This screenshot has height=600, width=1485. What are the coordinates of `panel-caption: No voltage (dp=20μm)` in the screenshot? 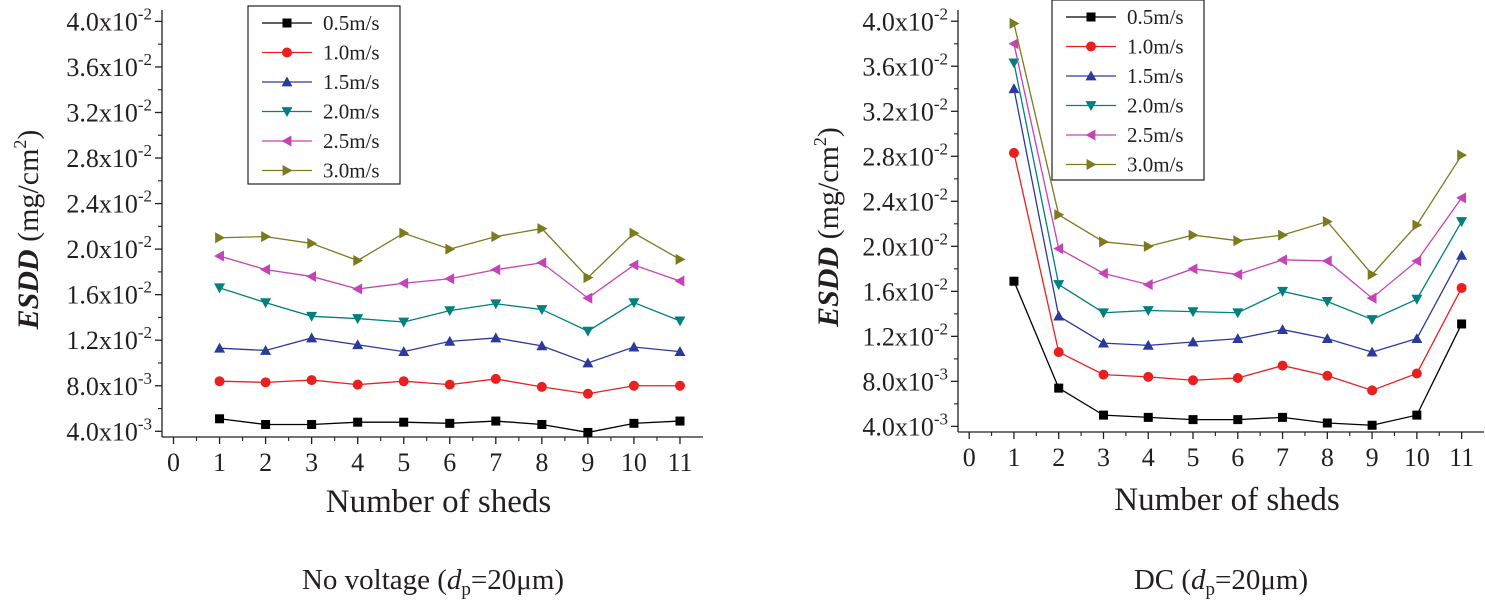 It's located at (433, 582).